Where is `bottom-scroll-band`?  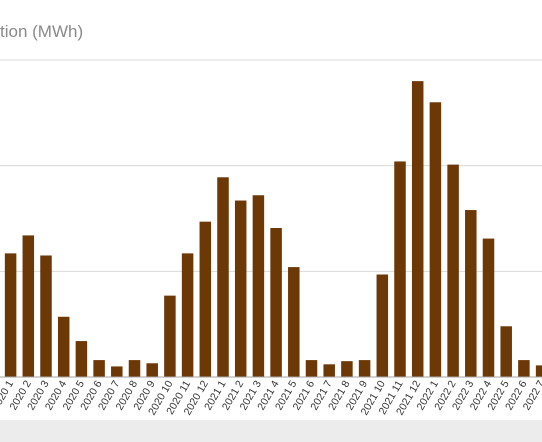 bottom-scroll-band is located at coordinates (271, 431).